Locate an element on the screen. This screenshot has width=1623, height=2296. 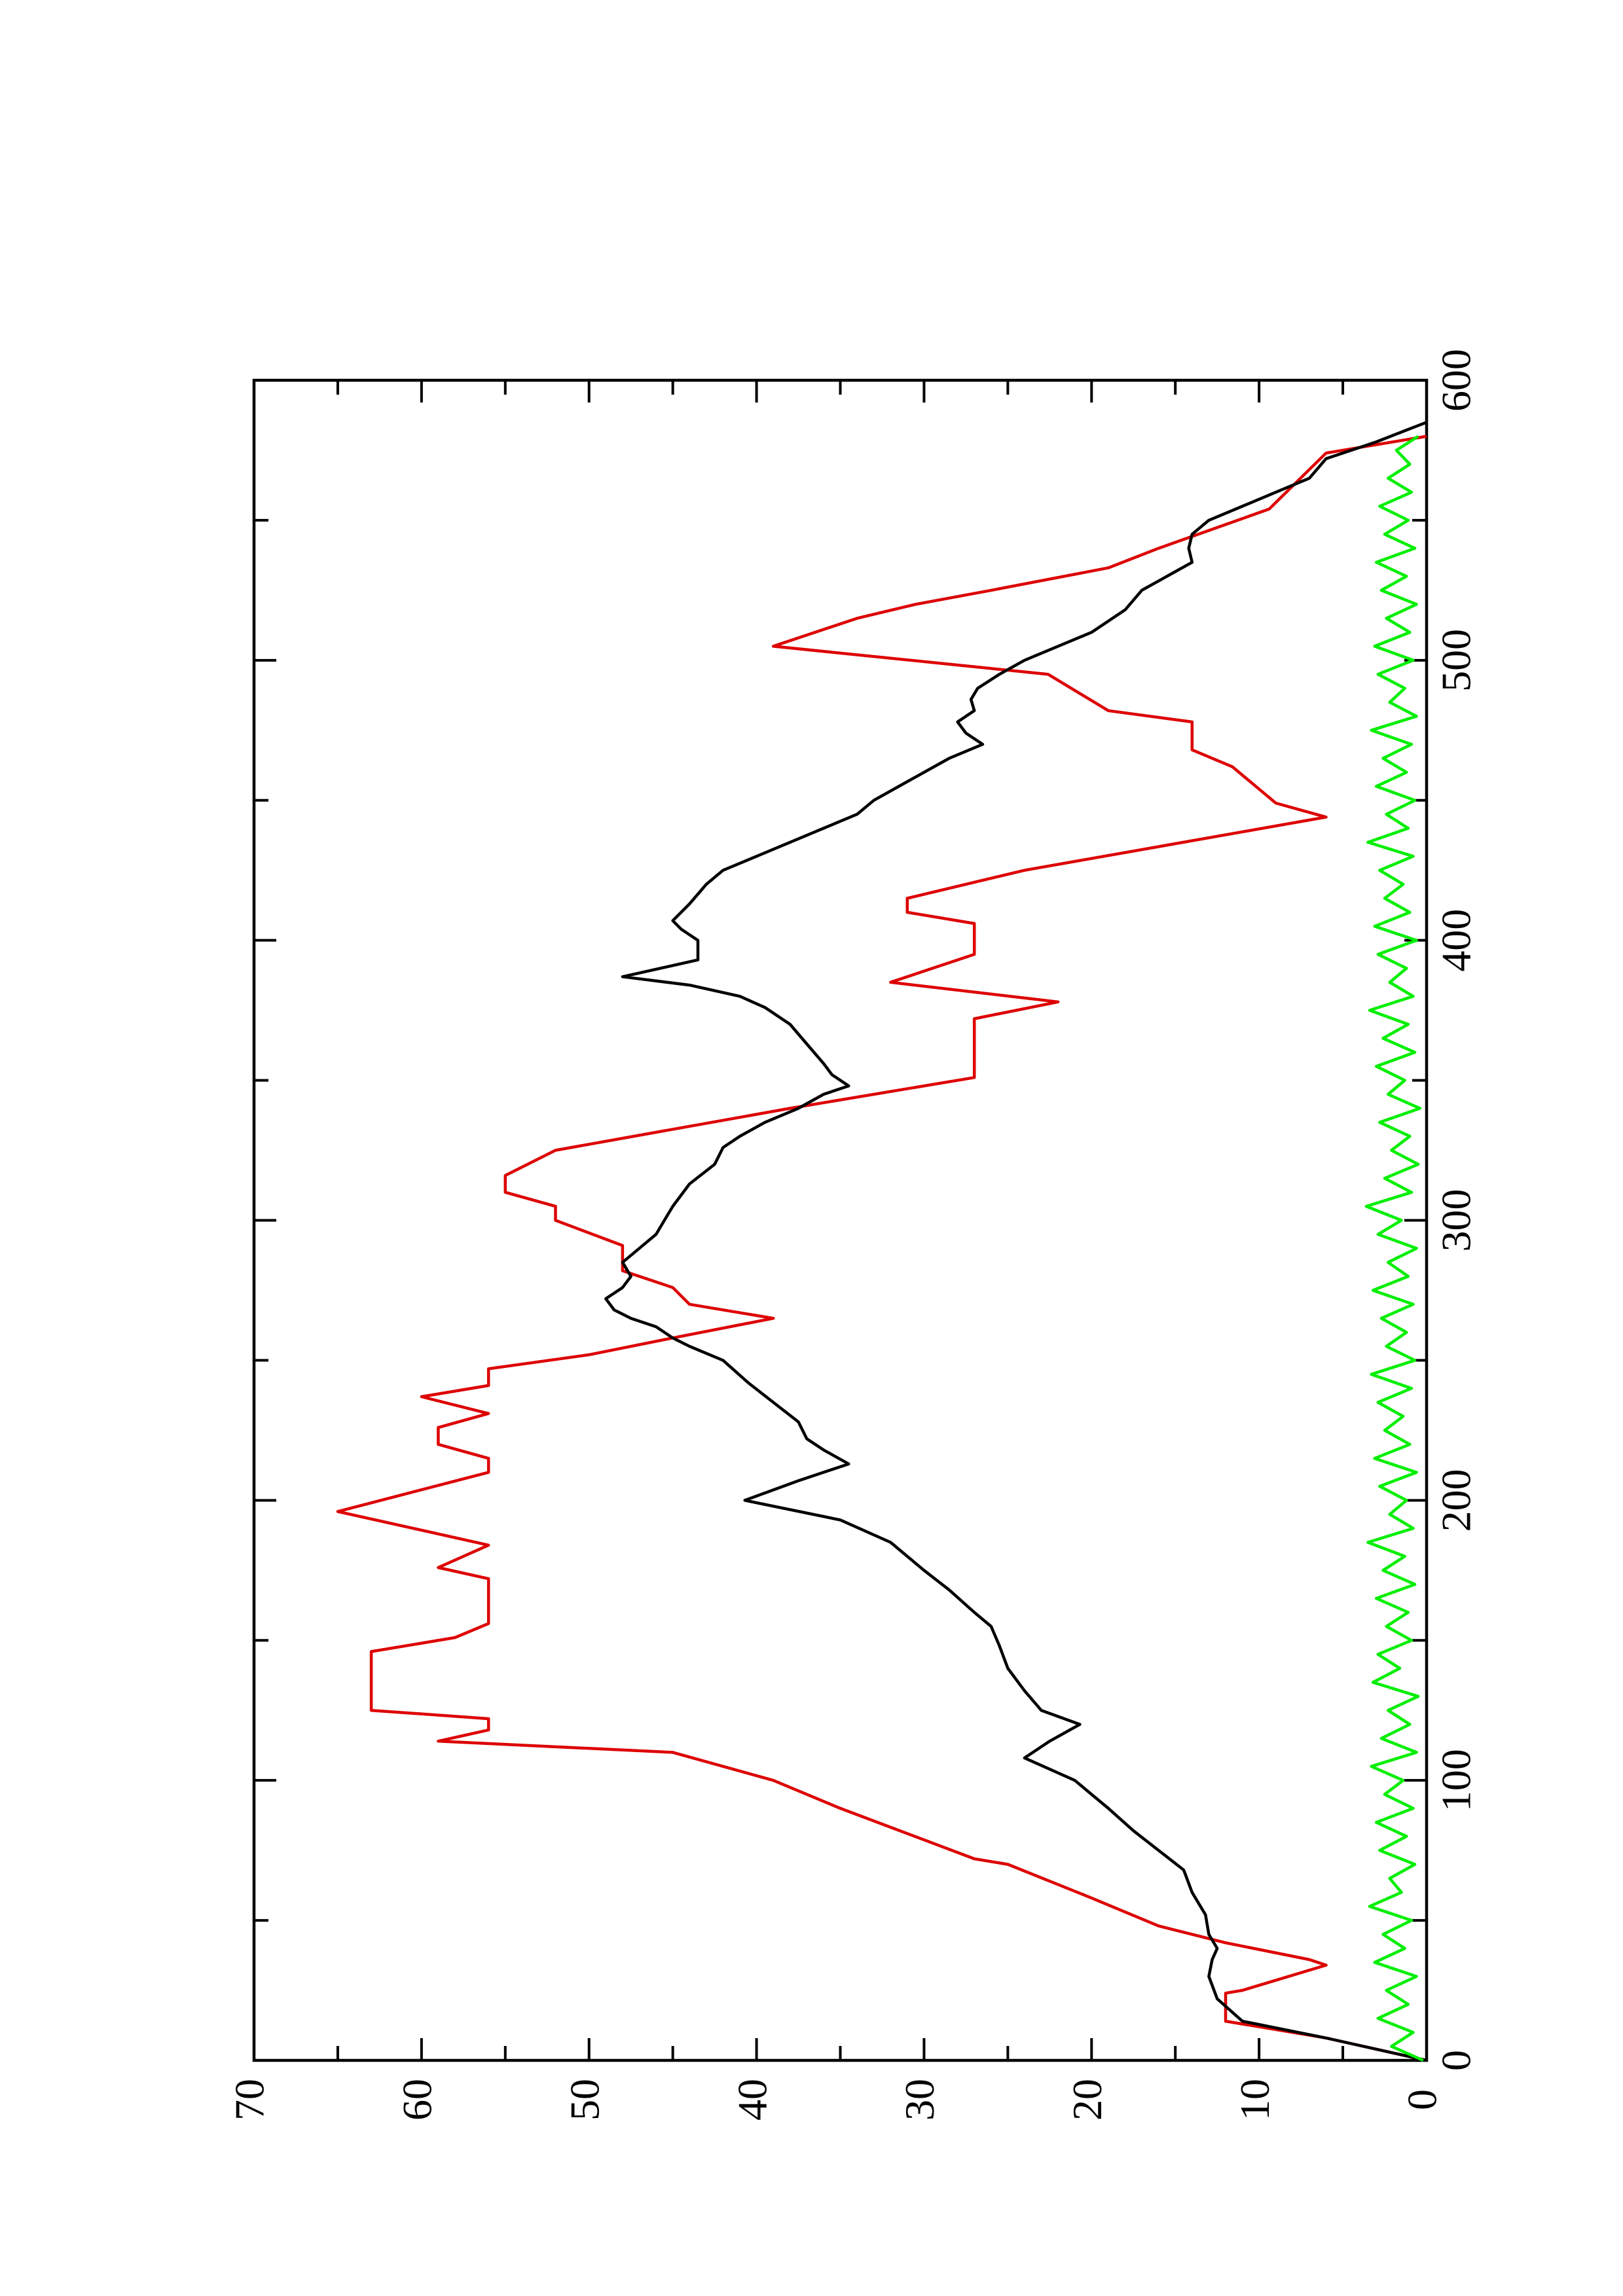
y-tick-label: 10 is located at coordinates (1254, 2100).